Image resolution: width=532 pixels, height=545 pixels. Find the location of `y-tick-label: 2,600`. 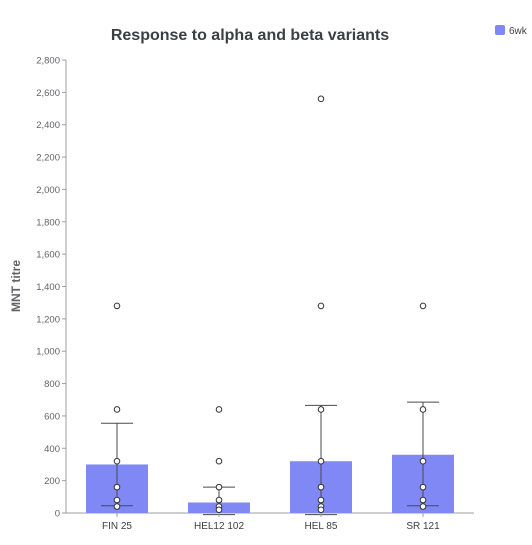

y-tick-label: 2,600 is located at coordinates (48, 93).